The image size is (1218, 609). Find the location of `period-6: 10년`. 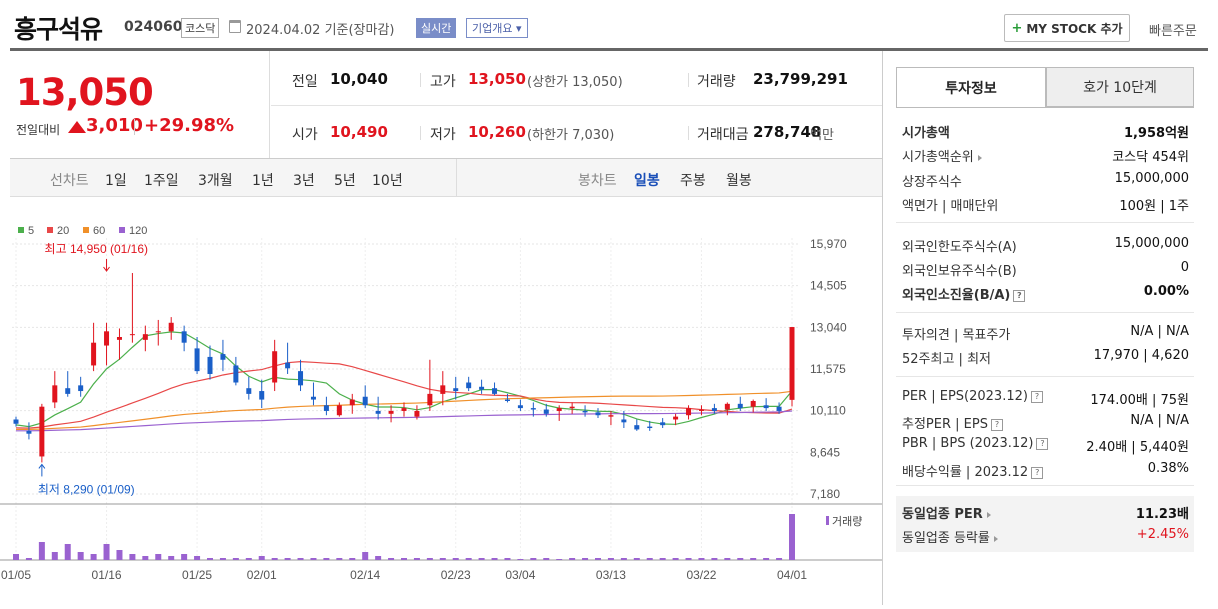

period-6: 10년 is located at coordinates (387, 181).